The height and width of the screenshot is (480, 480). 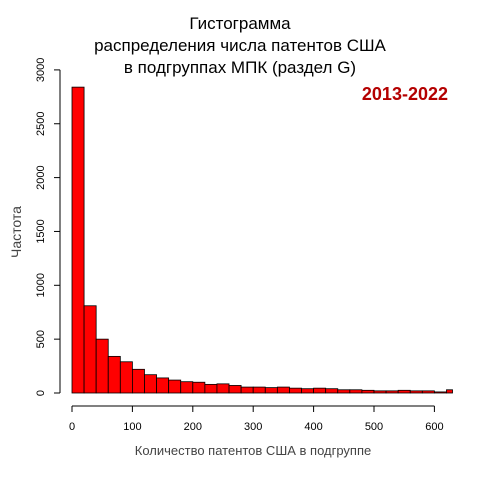 I want to click on y-axis: 0 500 1000 1500 2000 2500 3000, so click(x=48, y=227).